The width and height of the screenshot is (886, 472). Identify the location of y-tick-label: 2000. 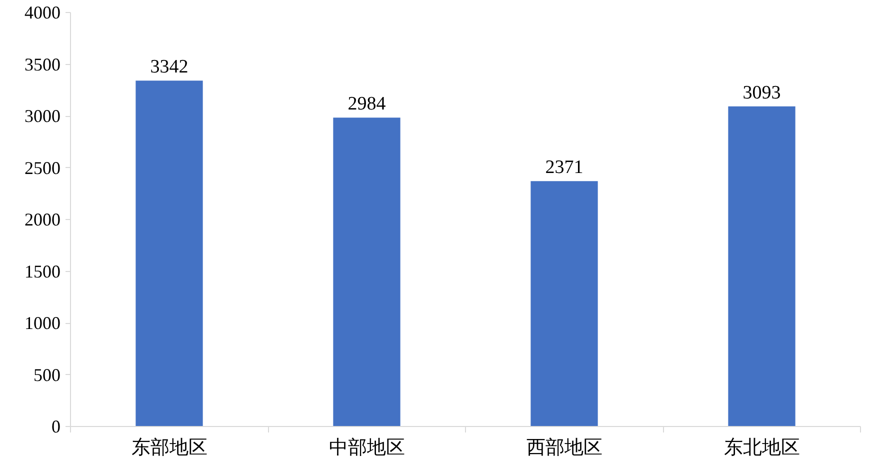
(42, 220).